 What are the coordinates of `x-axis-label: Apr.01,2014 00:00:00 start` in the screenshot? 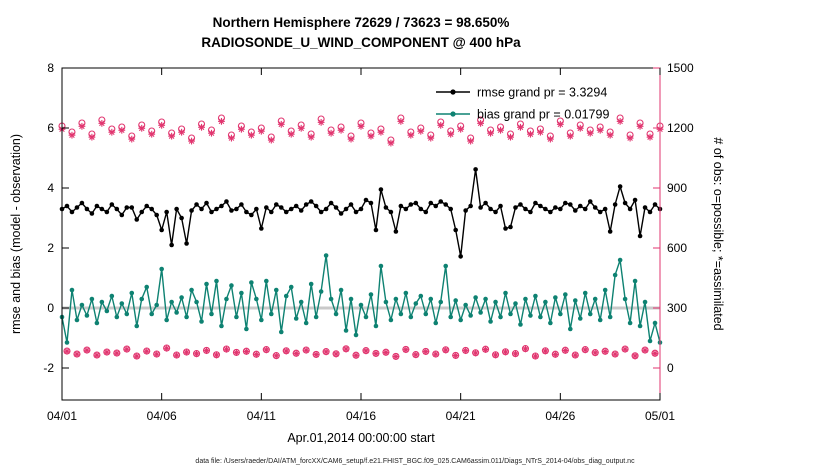 It's located at (361, 438).